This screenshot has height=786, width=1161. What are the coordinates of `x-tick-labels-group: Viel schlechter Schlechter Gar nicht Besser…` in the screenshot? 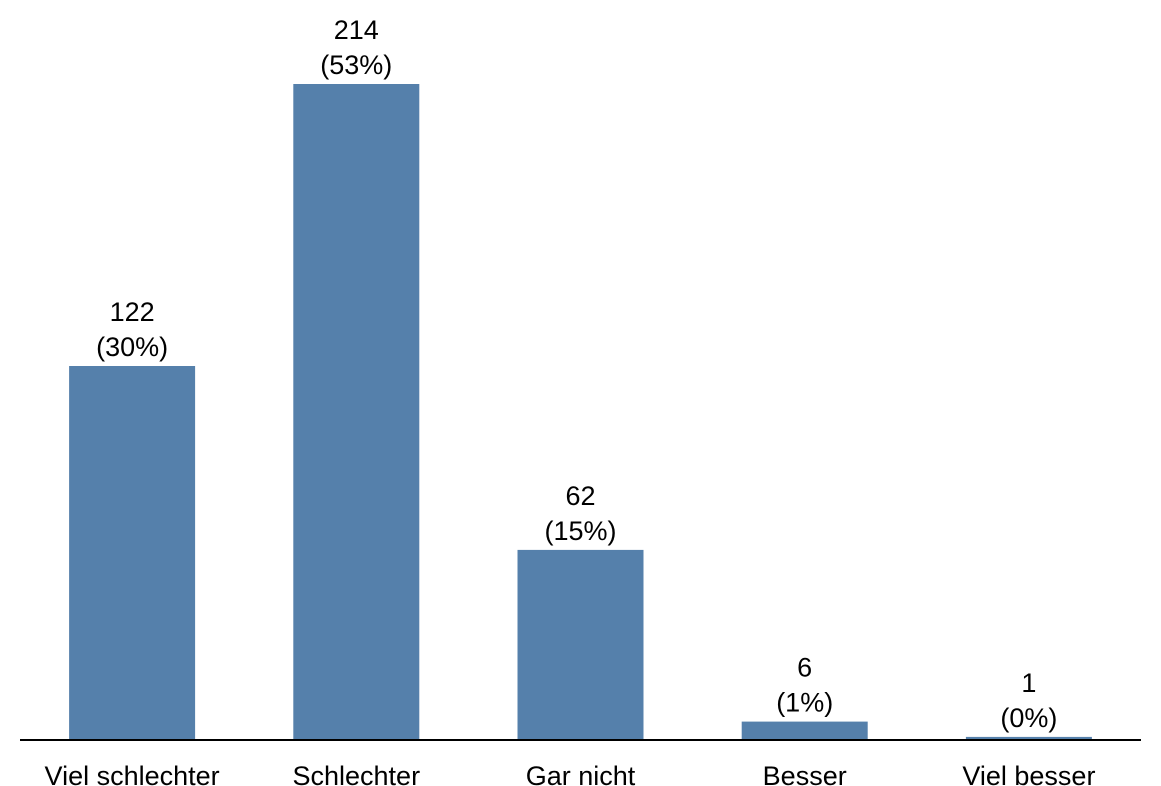 It's located at (570, 773).